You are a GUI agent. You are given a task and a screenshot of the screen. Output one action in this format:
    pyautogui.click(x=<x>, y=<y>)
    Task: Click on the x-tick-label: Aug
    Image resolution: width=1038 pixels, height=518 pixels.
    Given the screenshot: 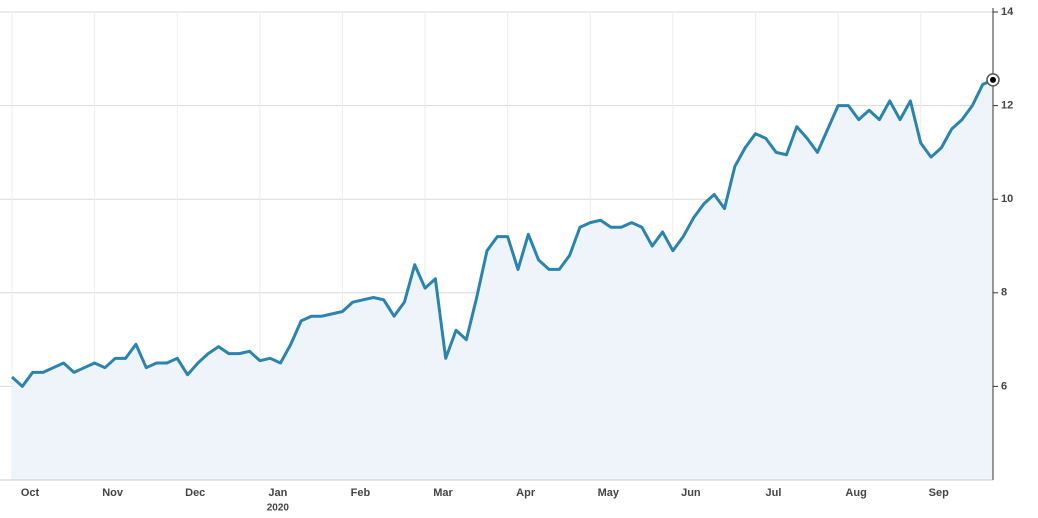 What is the action you would take?
    pyautogui.click(x=855, y=493)
    